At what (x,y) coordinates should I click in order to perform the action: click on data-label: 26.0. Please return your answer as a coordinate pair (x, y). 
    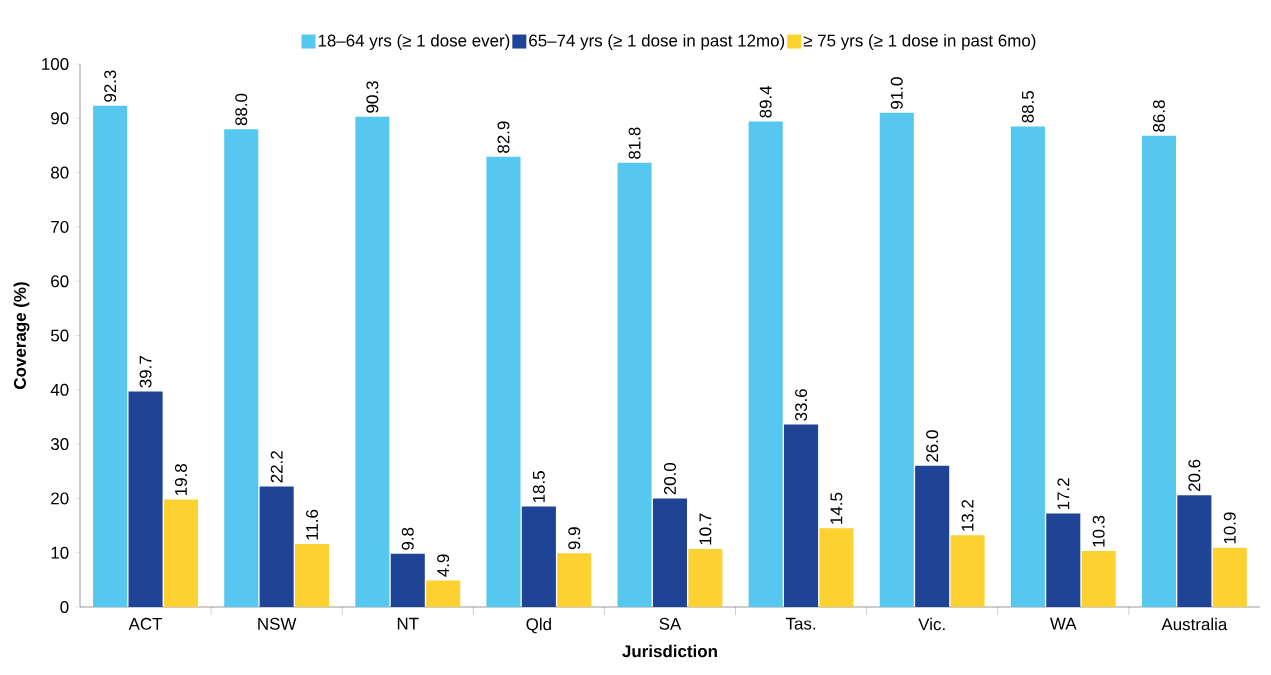
    Looking at the image, I should click on (932, 446).